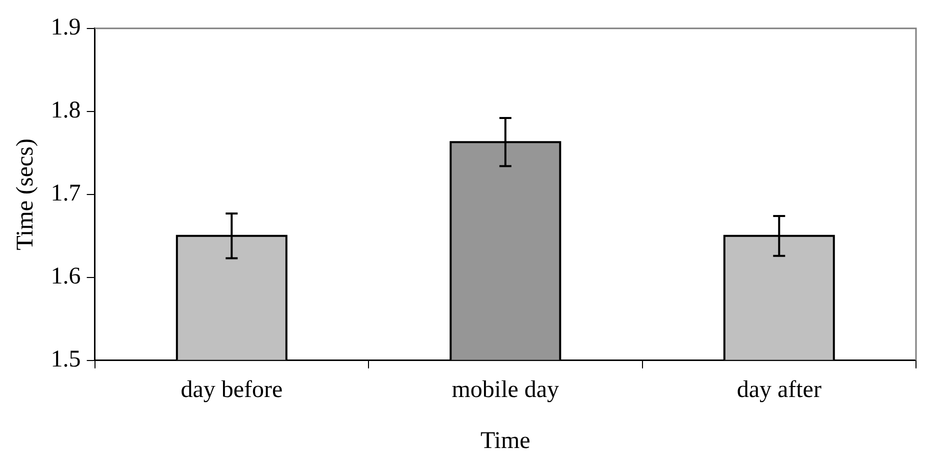 The height and width of the screenshot is (468, 928). I want to click on x-tick-label: day before, so click(231, 390).